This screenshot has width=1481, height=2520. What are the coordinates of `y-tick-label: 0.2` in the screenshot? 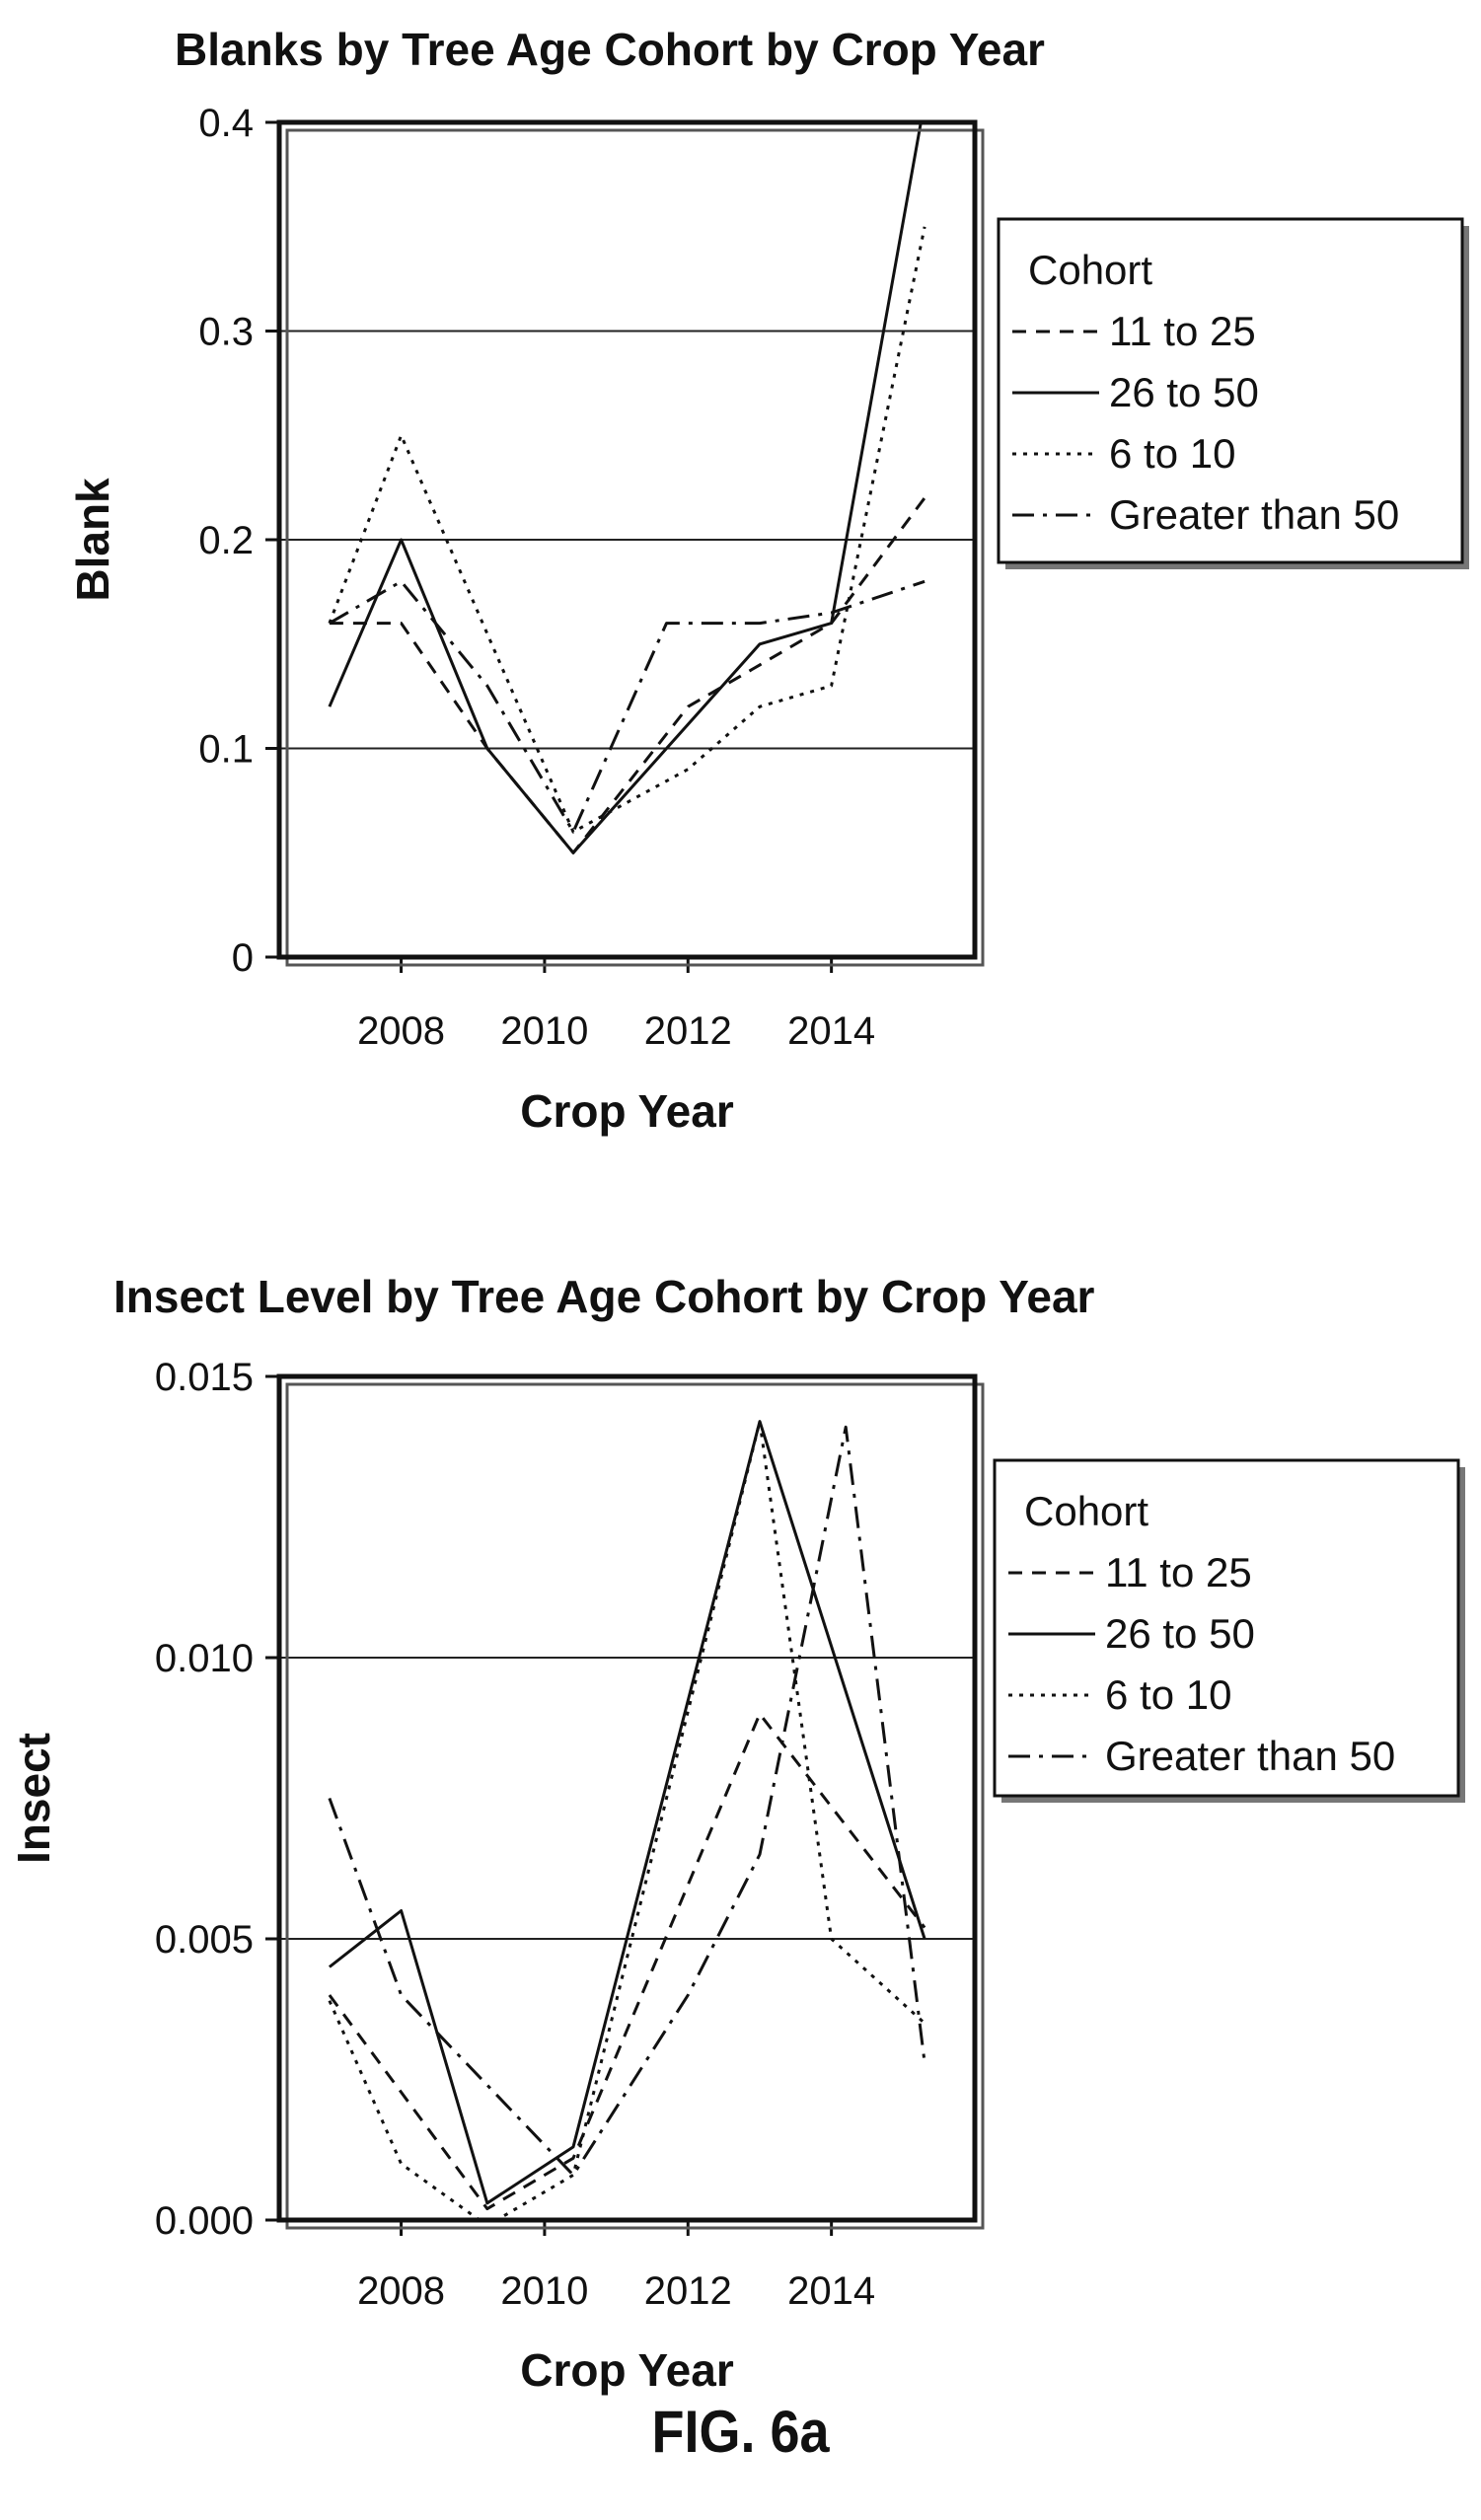 It's located at (226, 540).